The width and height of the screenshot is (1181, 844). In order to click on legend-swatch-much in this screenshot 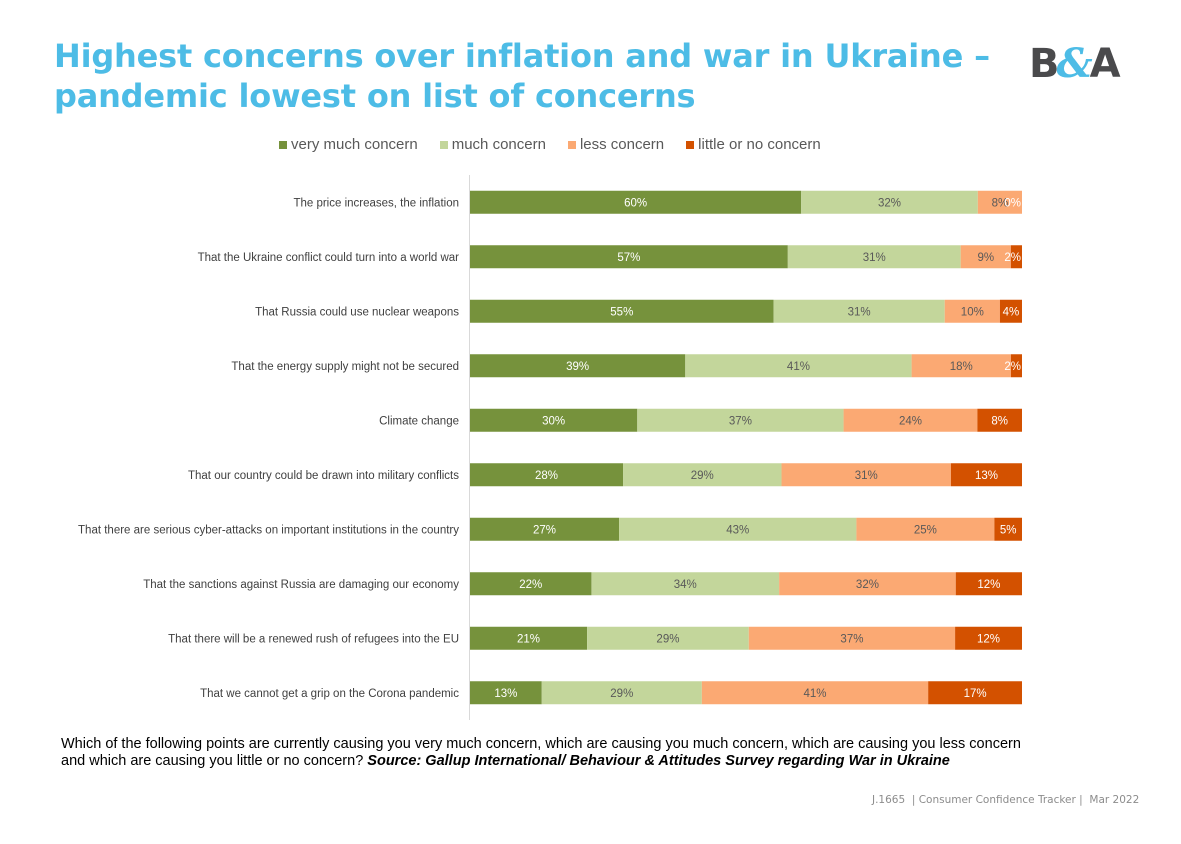, I will do `click(443, 144)`.